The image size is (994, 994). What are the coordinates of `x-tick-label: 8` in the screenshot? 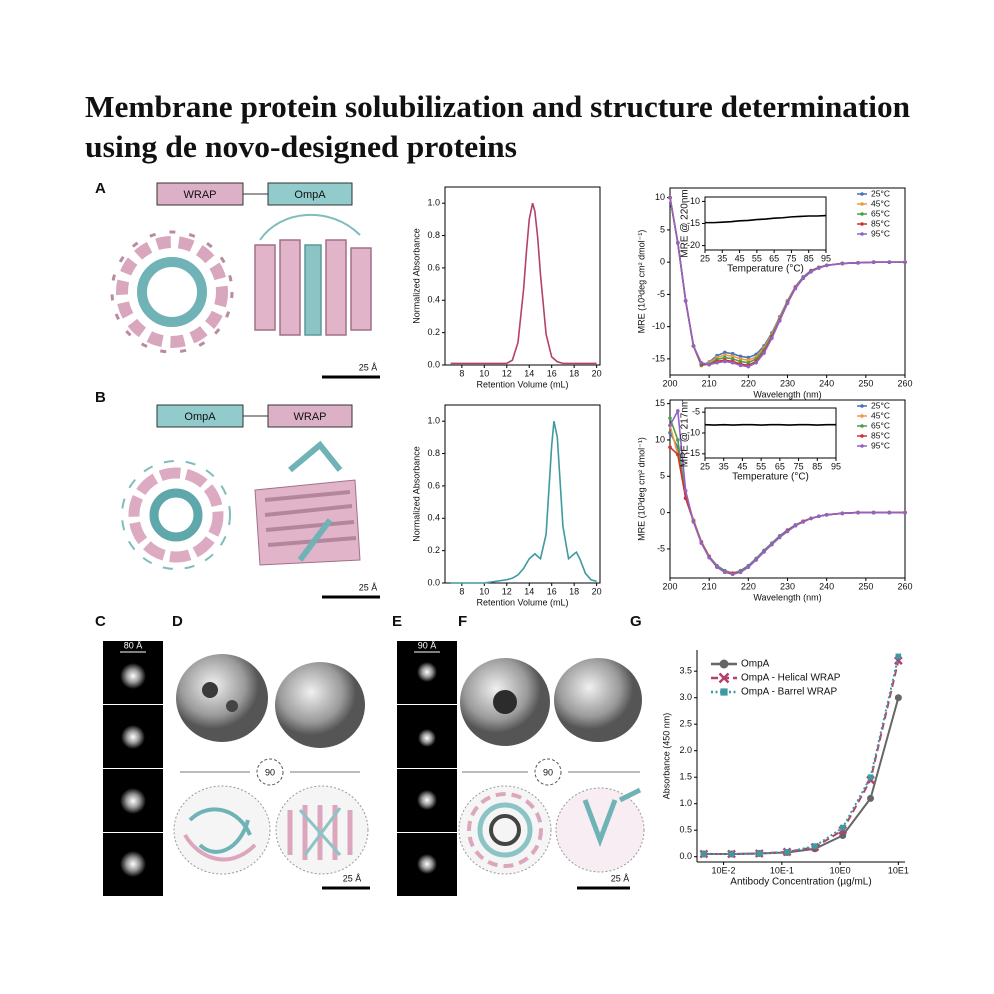 It's located at (461, 591).